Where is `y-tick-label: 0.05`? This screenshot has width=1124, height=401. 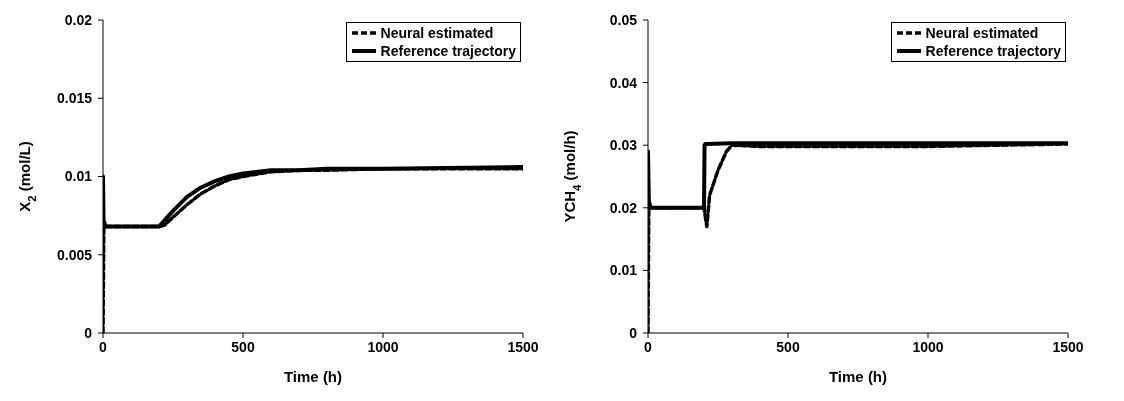 y-tick-label: 0.05 is located at coordinates (623, 19).